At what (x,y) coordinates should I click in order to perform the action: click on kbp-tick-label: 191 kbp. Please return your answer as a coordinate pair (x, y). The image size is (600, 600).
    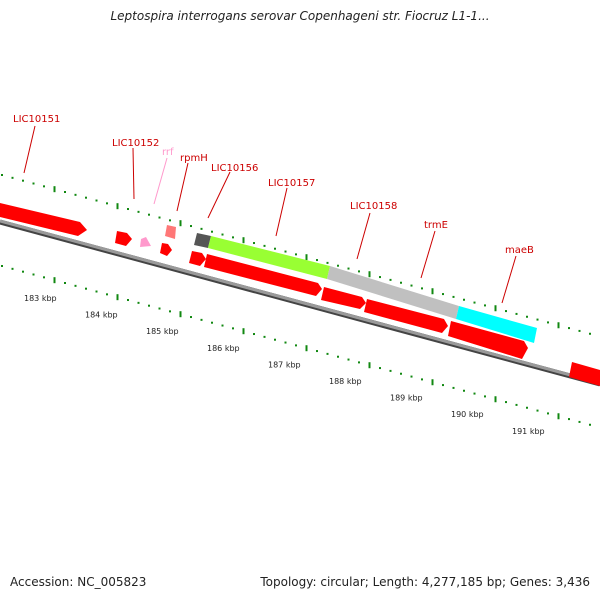
    Looking at the image, I should click on (528, 431).